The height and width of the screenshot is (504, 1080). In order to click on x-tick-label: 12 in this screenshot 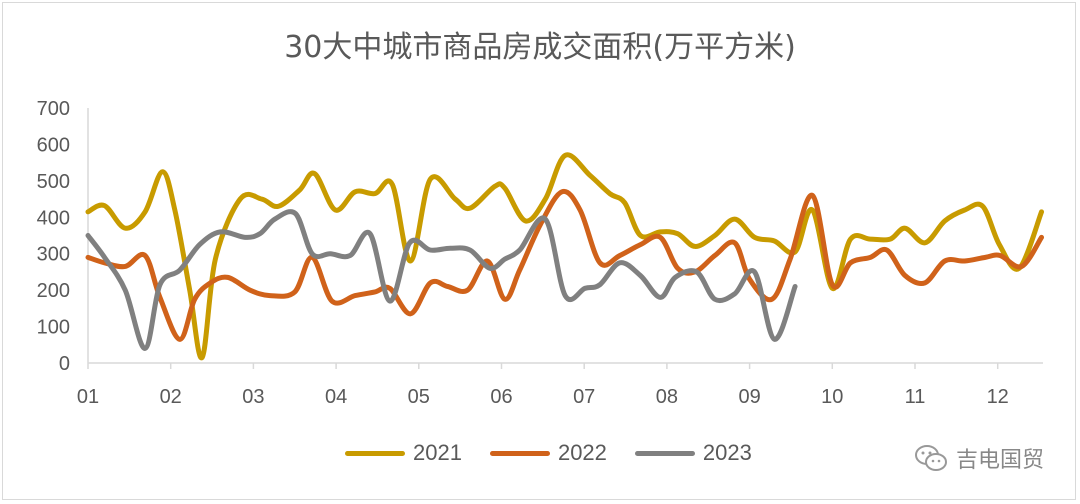, I will do `click(998, 397)`.